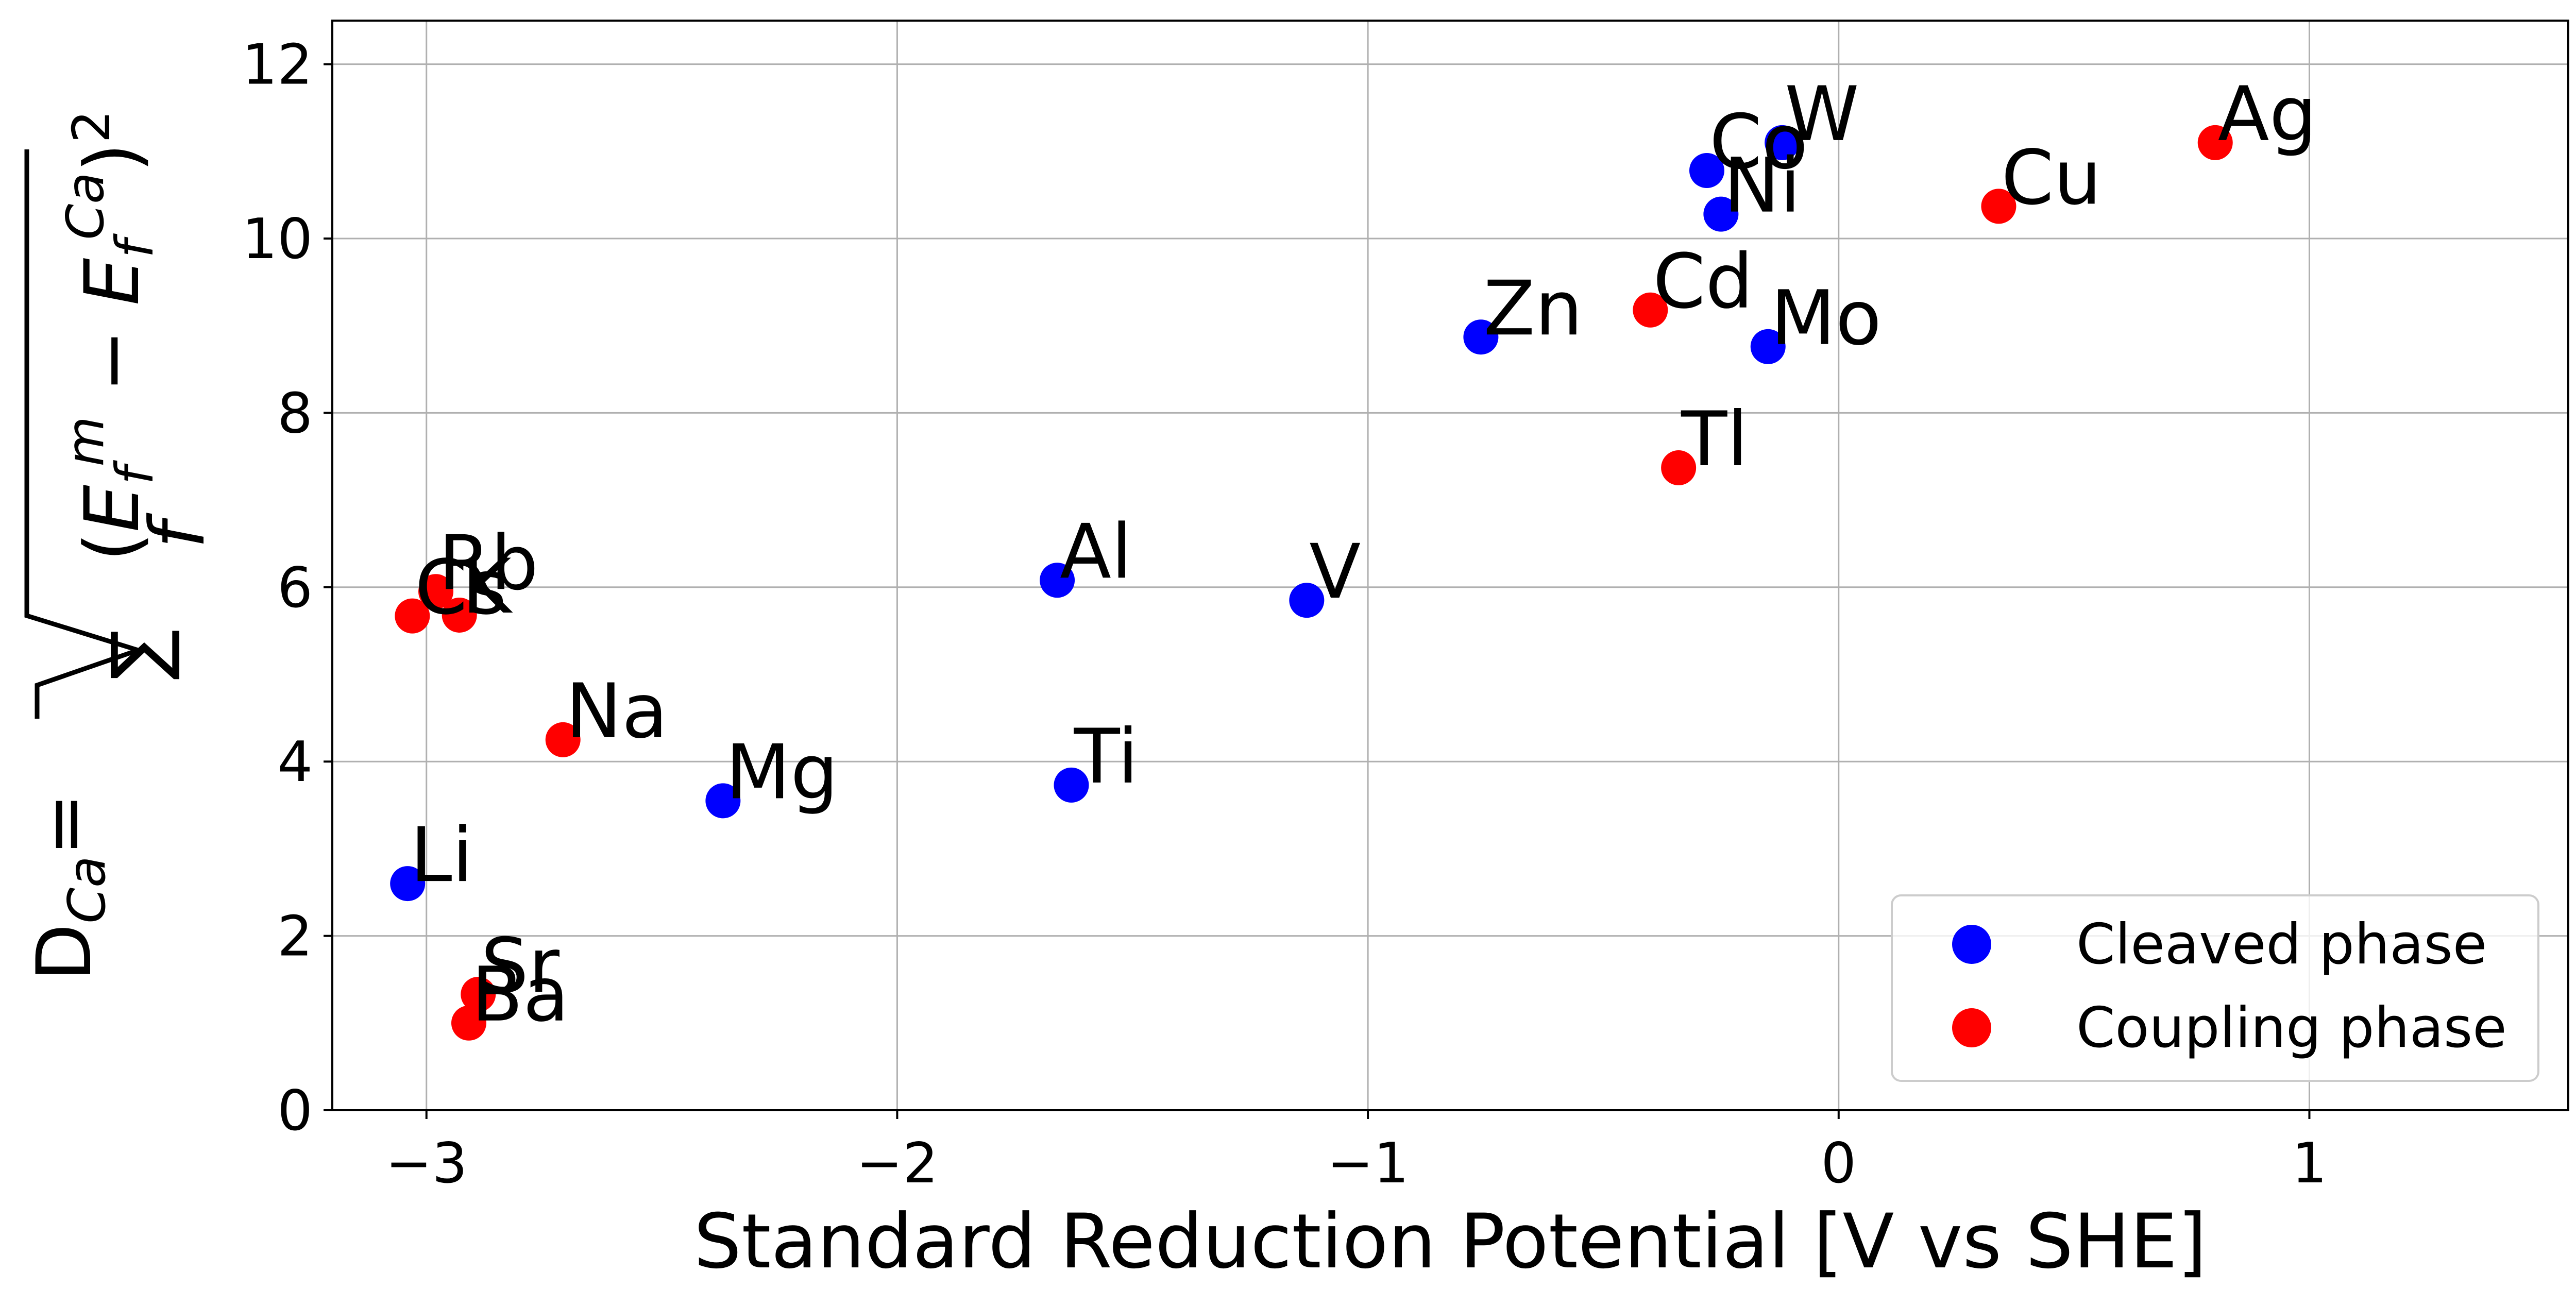 This screenshot has height=1306, width=2576. I want to click on sum-symbol: ∑, so click(139, 655).